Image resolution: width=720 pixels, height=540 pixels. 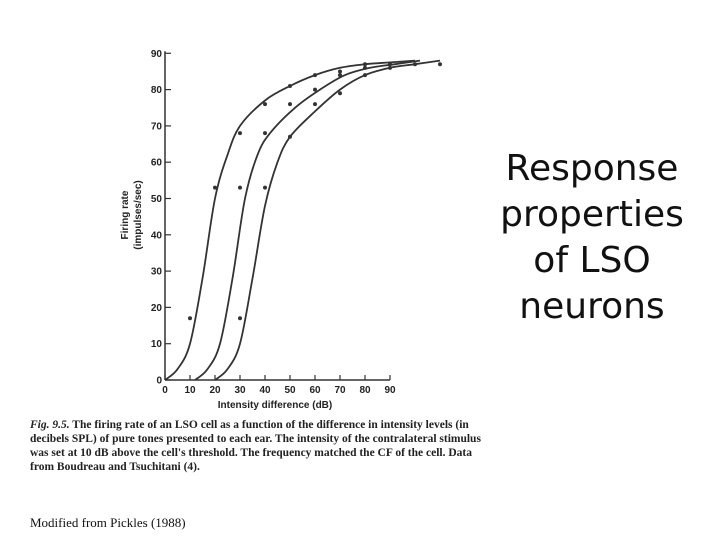 What do you see at coordinates (157, 235) in the screenshot?
I see `y-tick-label: 40` at bounding box center [157, 235].